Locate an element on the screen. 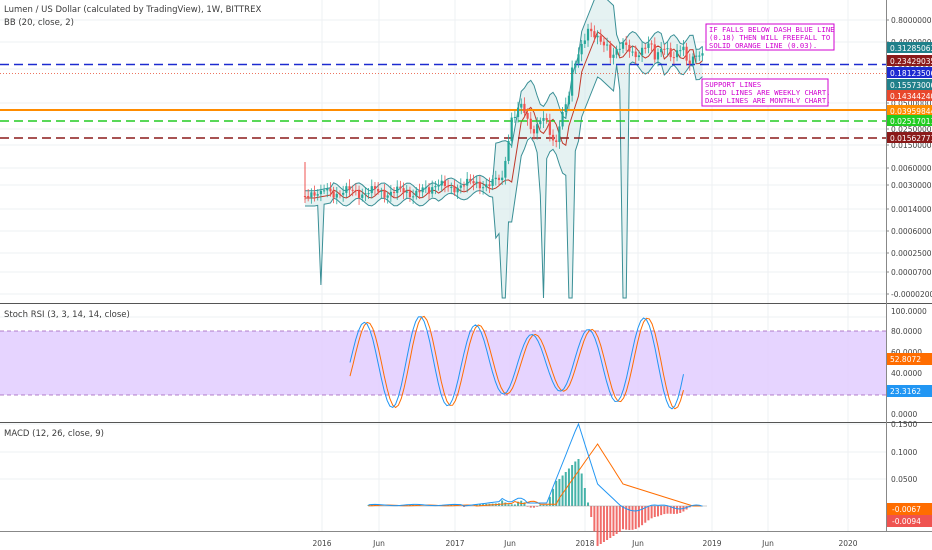  price-label-text: 0.03959844 is located at coordinates (911, 111).